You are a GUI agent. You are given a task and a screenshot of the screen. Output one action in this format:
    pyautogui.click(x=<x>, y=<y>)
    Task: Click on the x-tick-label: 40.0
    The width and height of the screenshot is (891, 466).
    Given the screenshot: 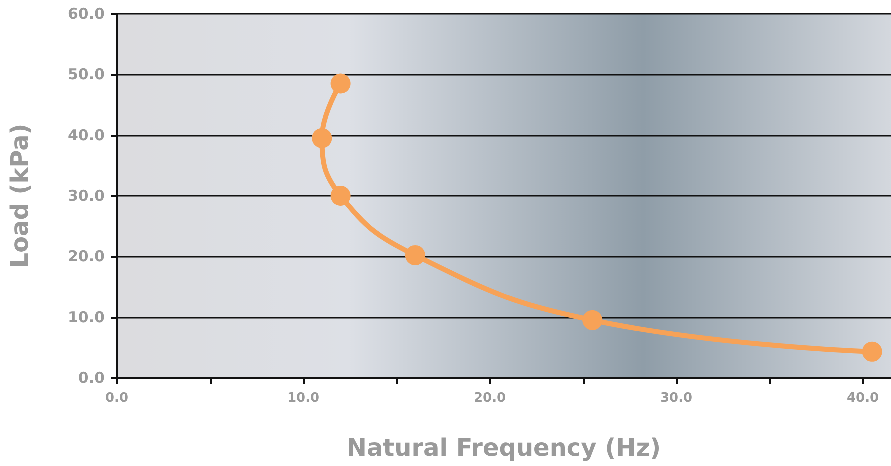 What is the action you would take?
    pyautogui.click(x=863, y=398)
    